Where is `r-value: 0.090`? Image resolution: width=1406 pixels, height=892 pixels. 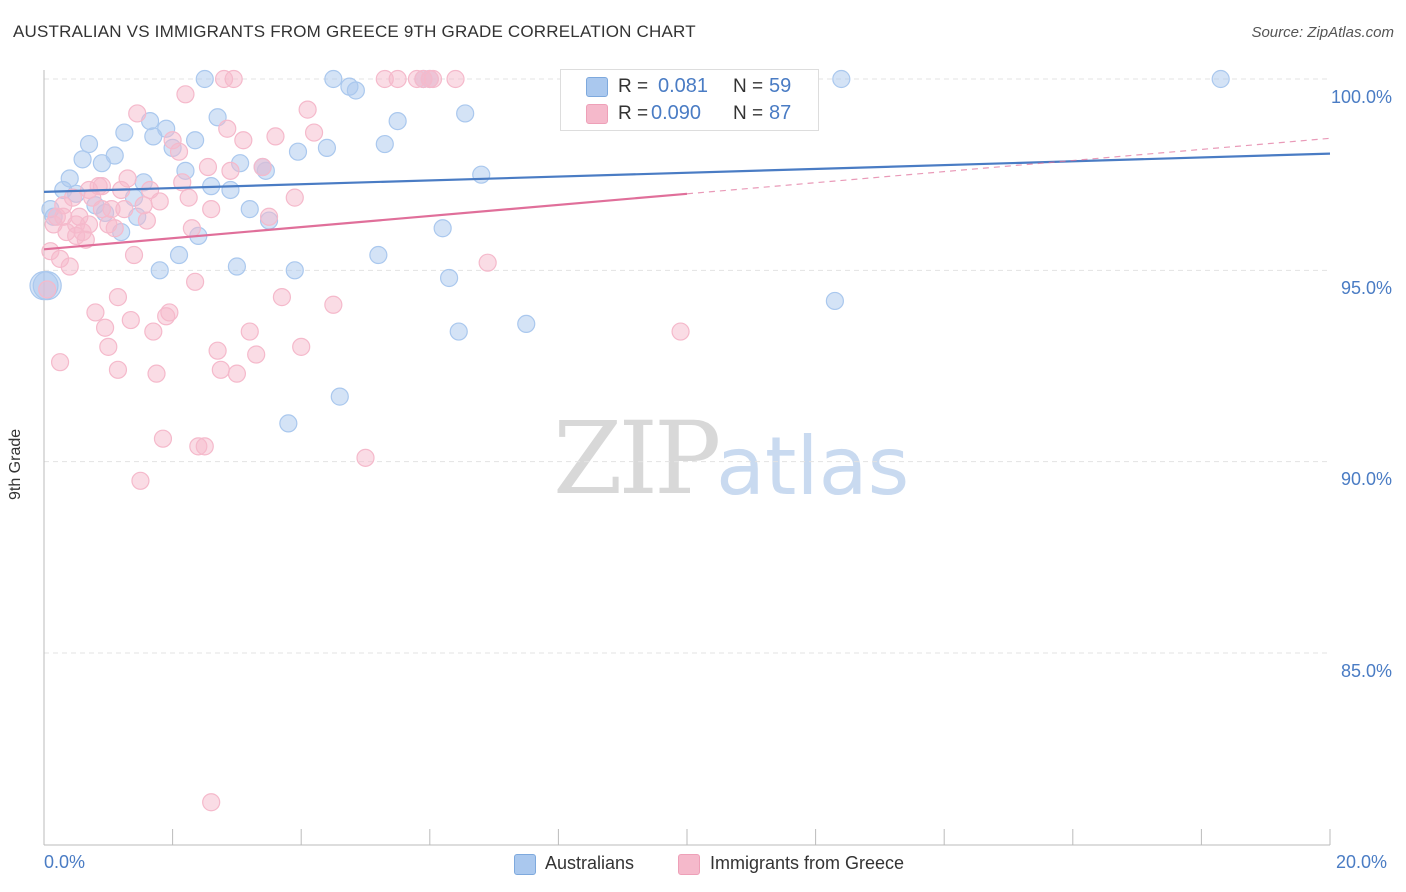 r-value: 0.090 is located at coordinates (676, 113).